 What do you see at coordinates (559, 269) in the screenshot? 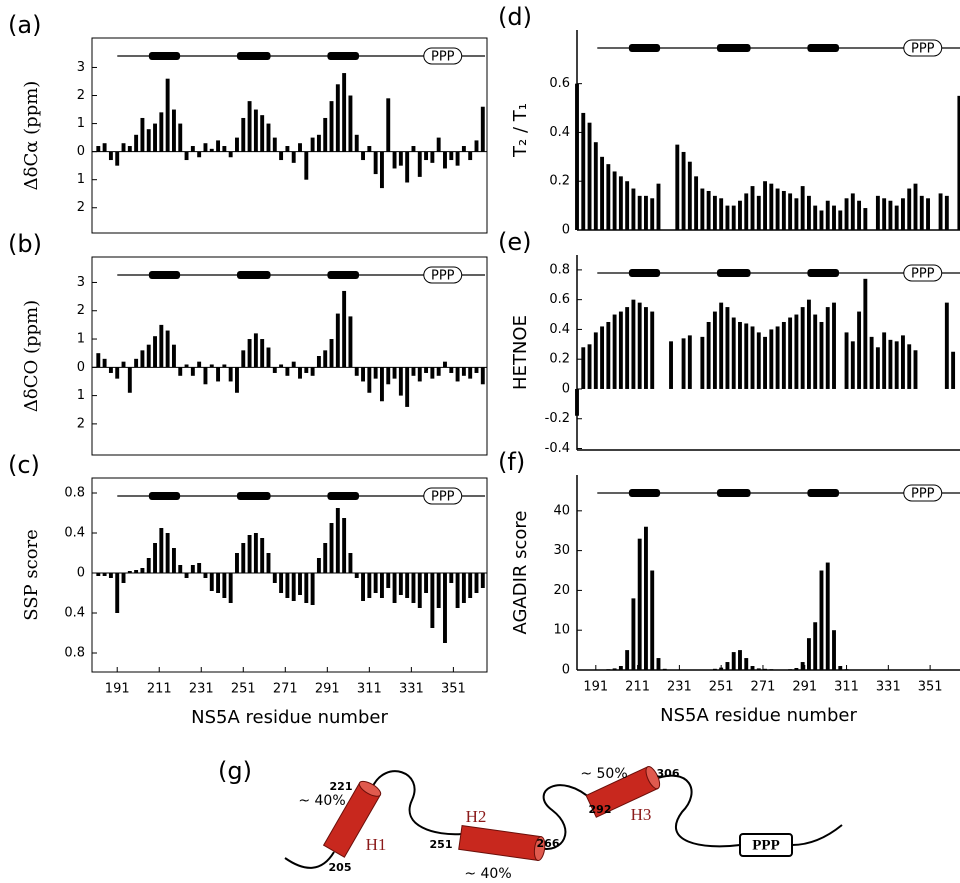
I see `y-tick-label: 0.8` at bounding box center [559, 269].